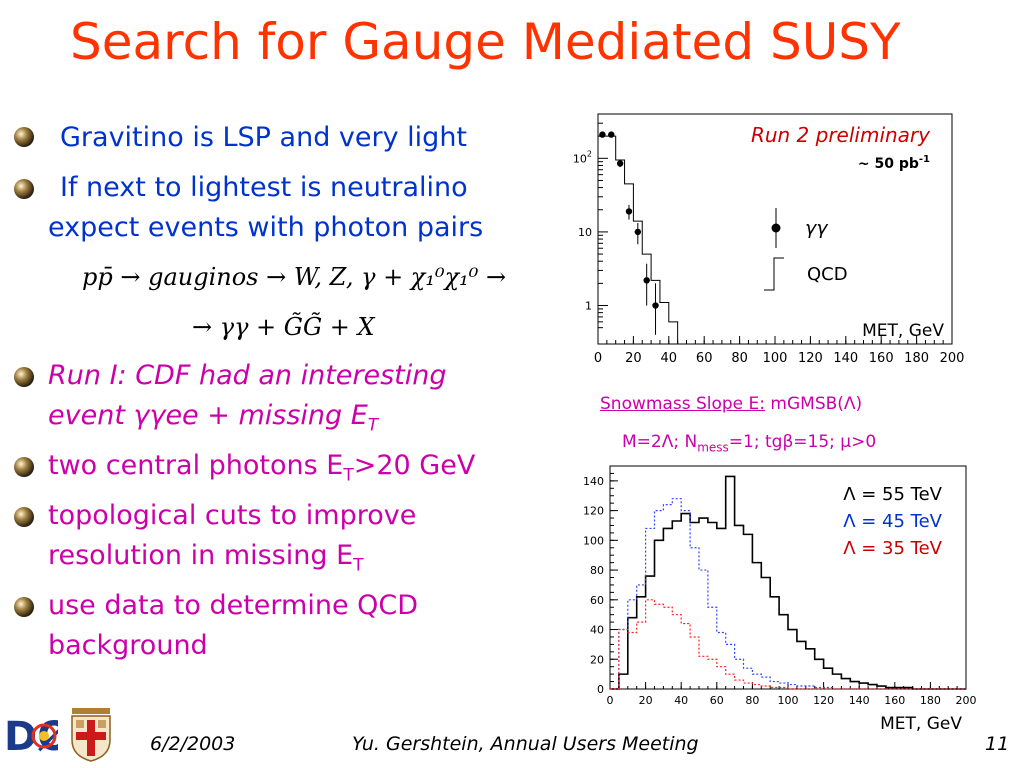 This screenshot has width=1024, height=768. I want to click on legend-entry: Λ = 35 TeV, so click(892, 548).